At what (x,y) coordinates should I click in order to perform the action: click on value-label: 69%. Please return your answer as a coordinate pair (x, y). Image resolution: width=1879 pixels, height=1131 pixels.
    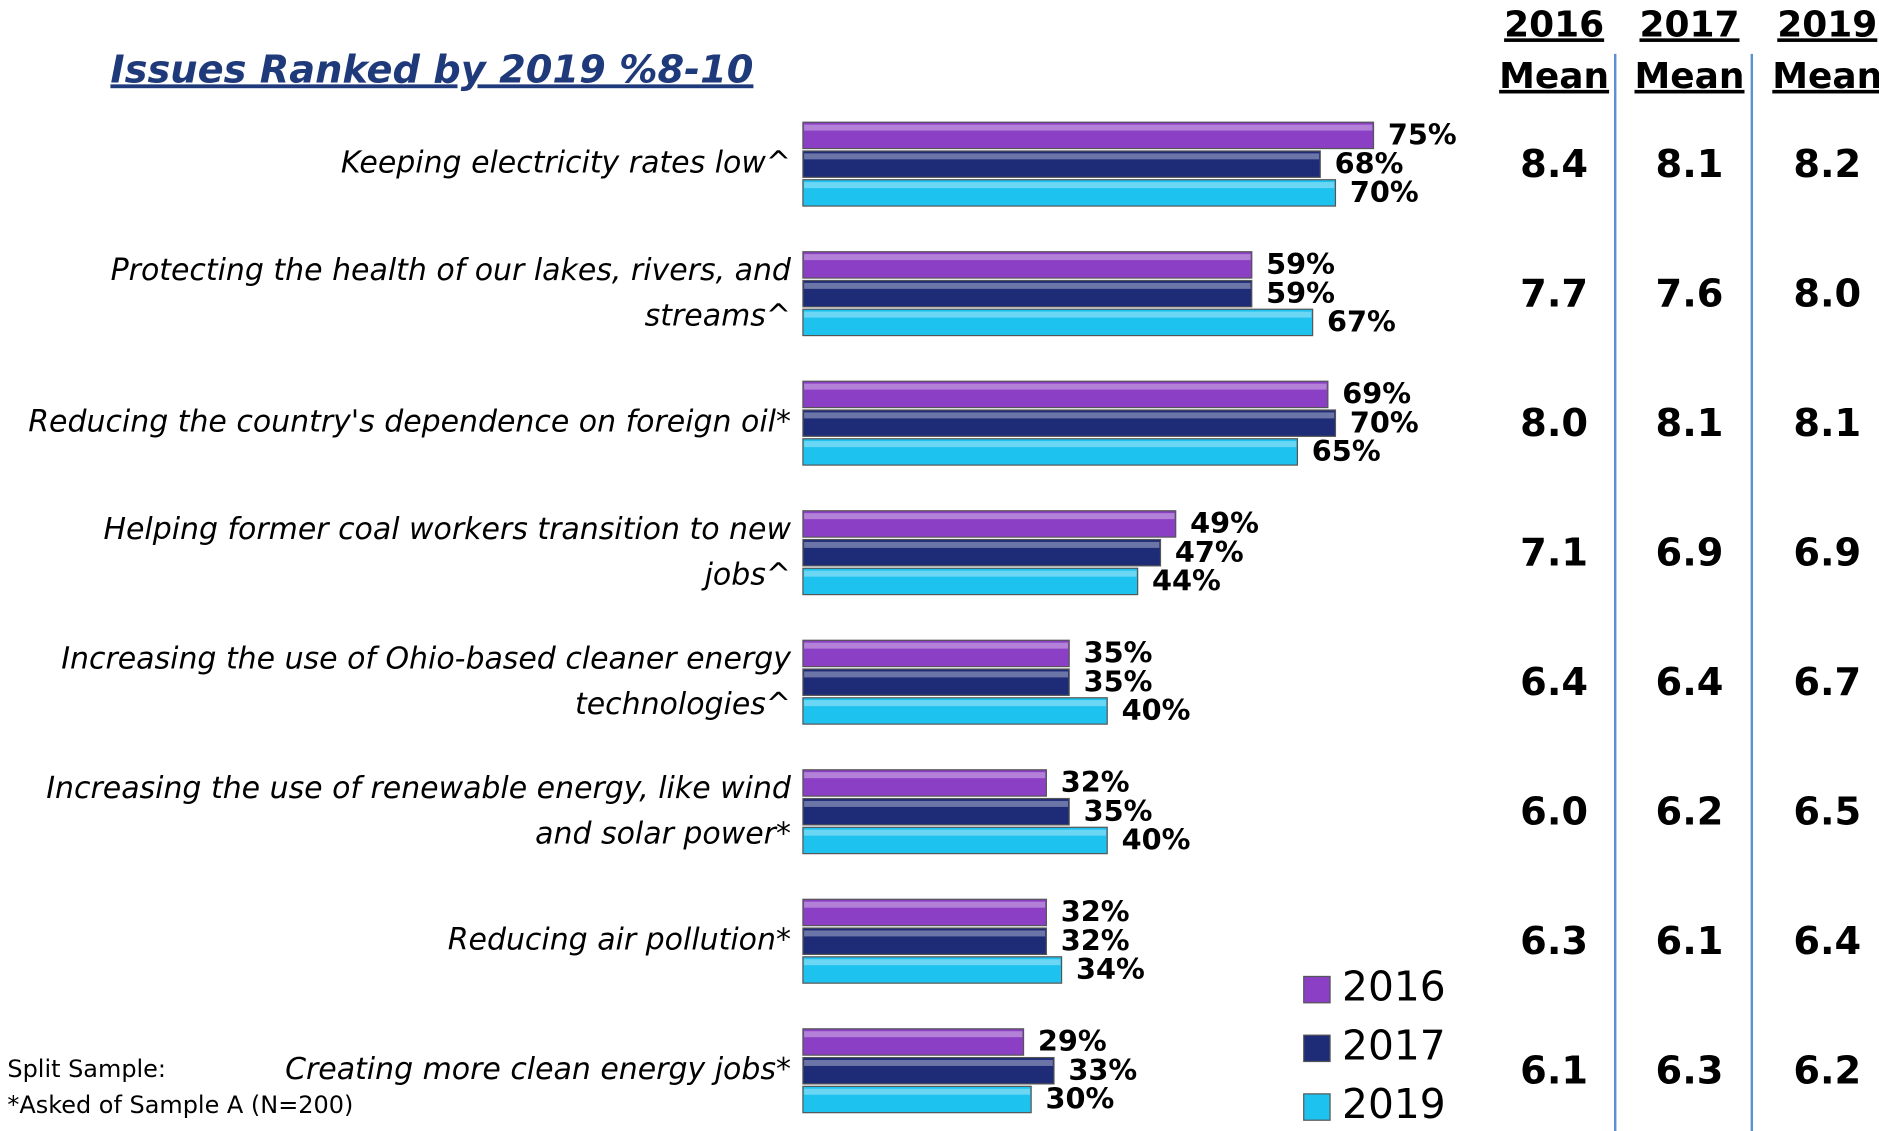
    Looking at the image, I should click on (1376, 394).